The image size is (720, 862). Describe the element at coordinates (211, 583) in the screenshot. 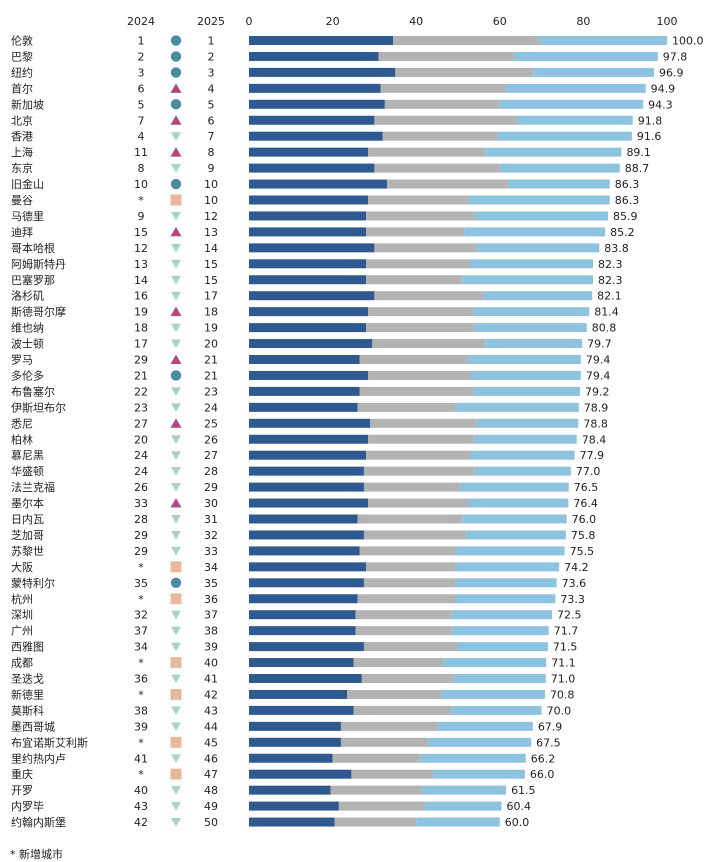

I see `rank-2025: 35` at that location.